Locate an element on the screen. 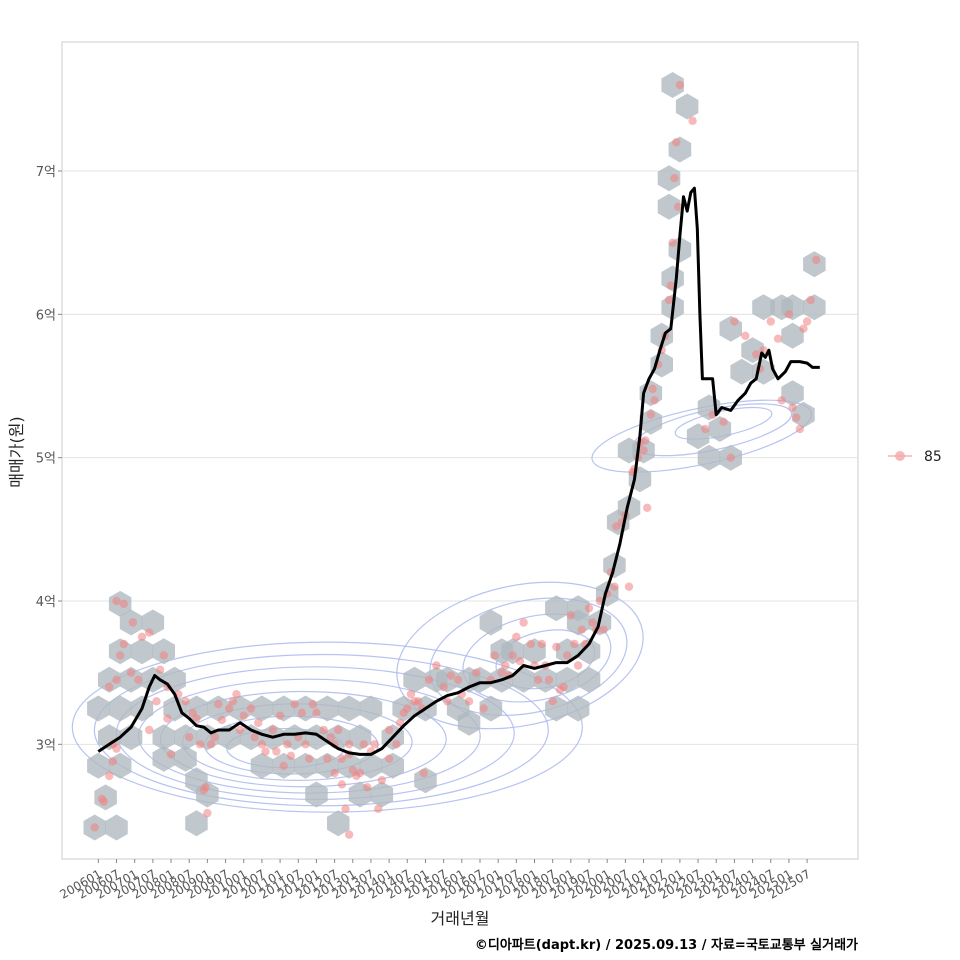  density-contour is located at coordinates (321, 730).